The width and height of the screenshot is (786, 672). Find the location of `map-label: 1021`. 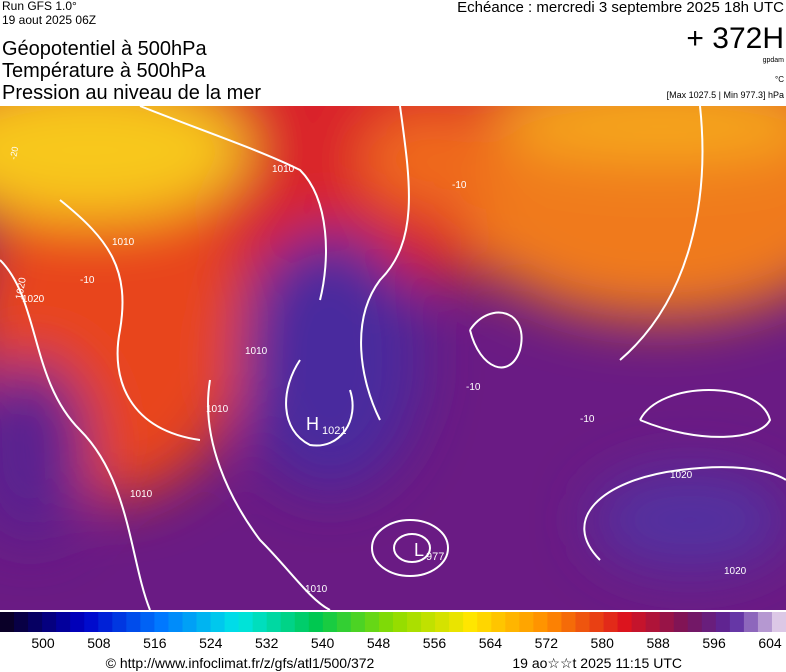

map-label: 1021 is located at coordinates (334, 431).